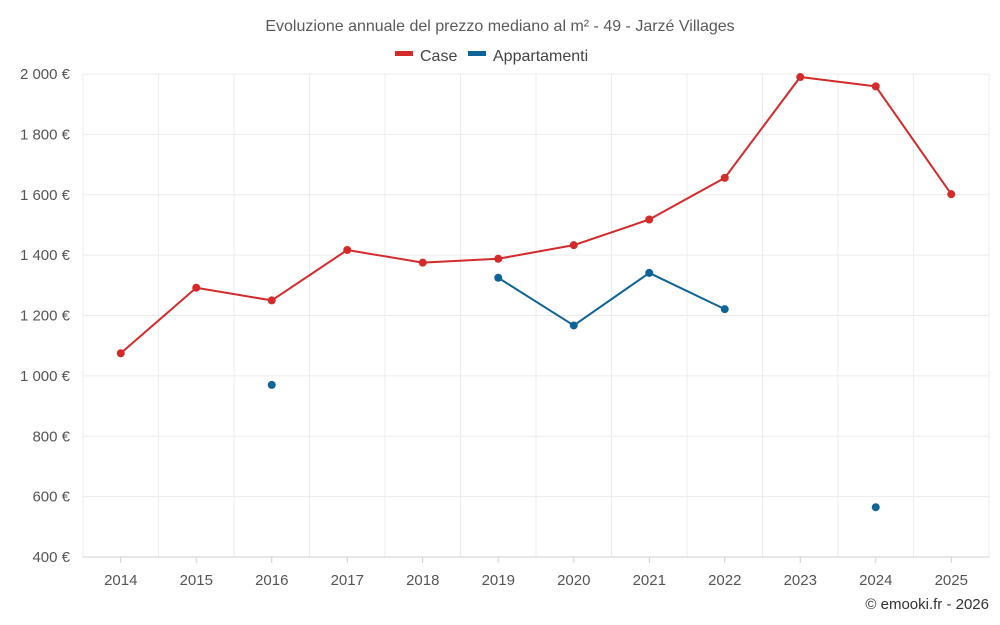  What do you see at coordinates (540, 56) in the screenshot?
I see `legend-label-appartamenti: Appartamenti` at bounding box center [540, 56].